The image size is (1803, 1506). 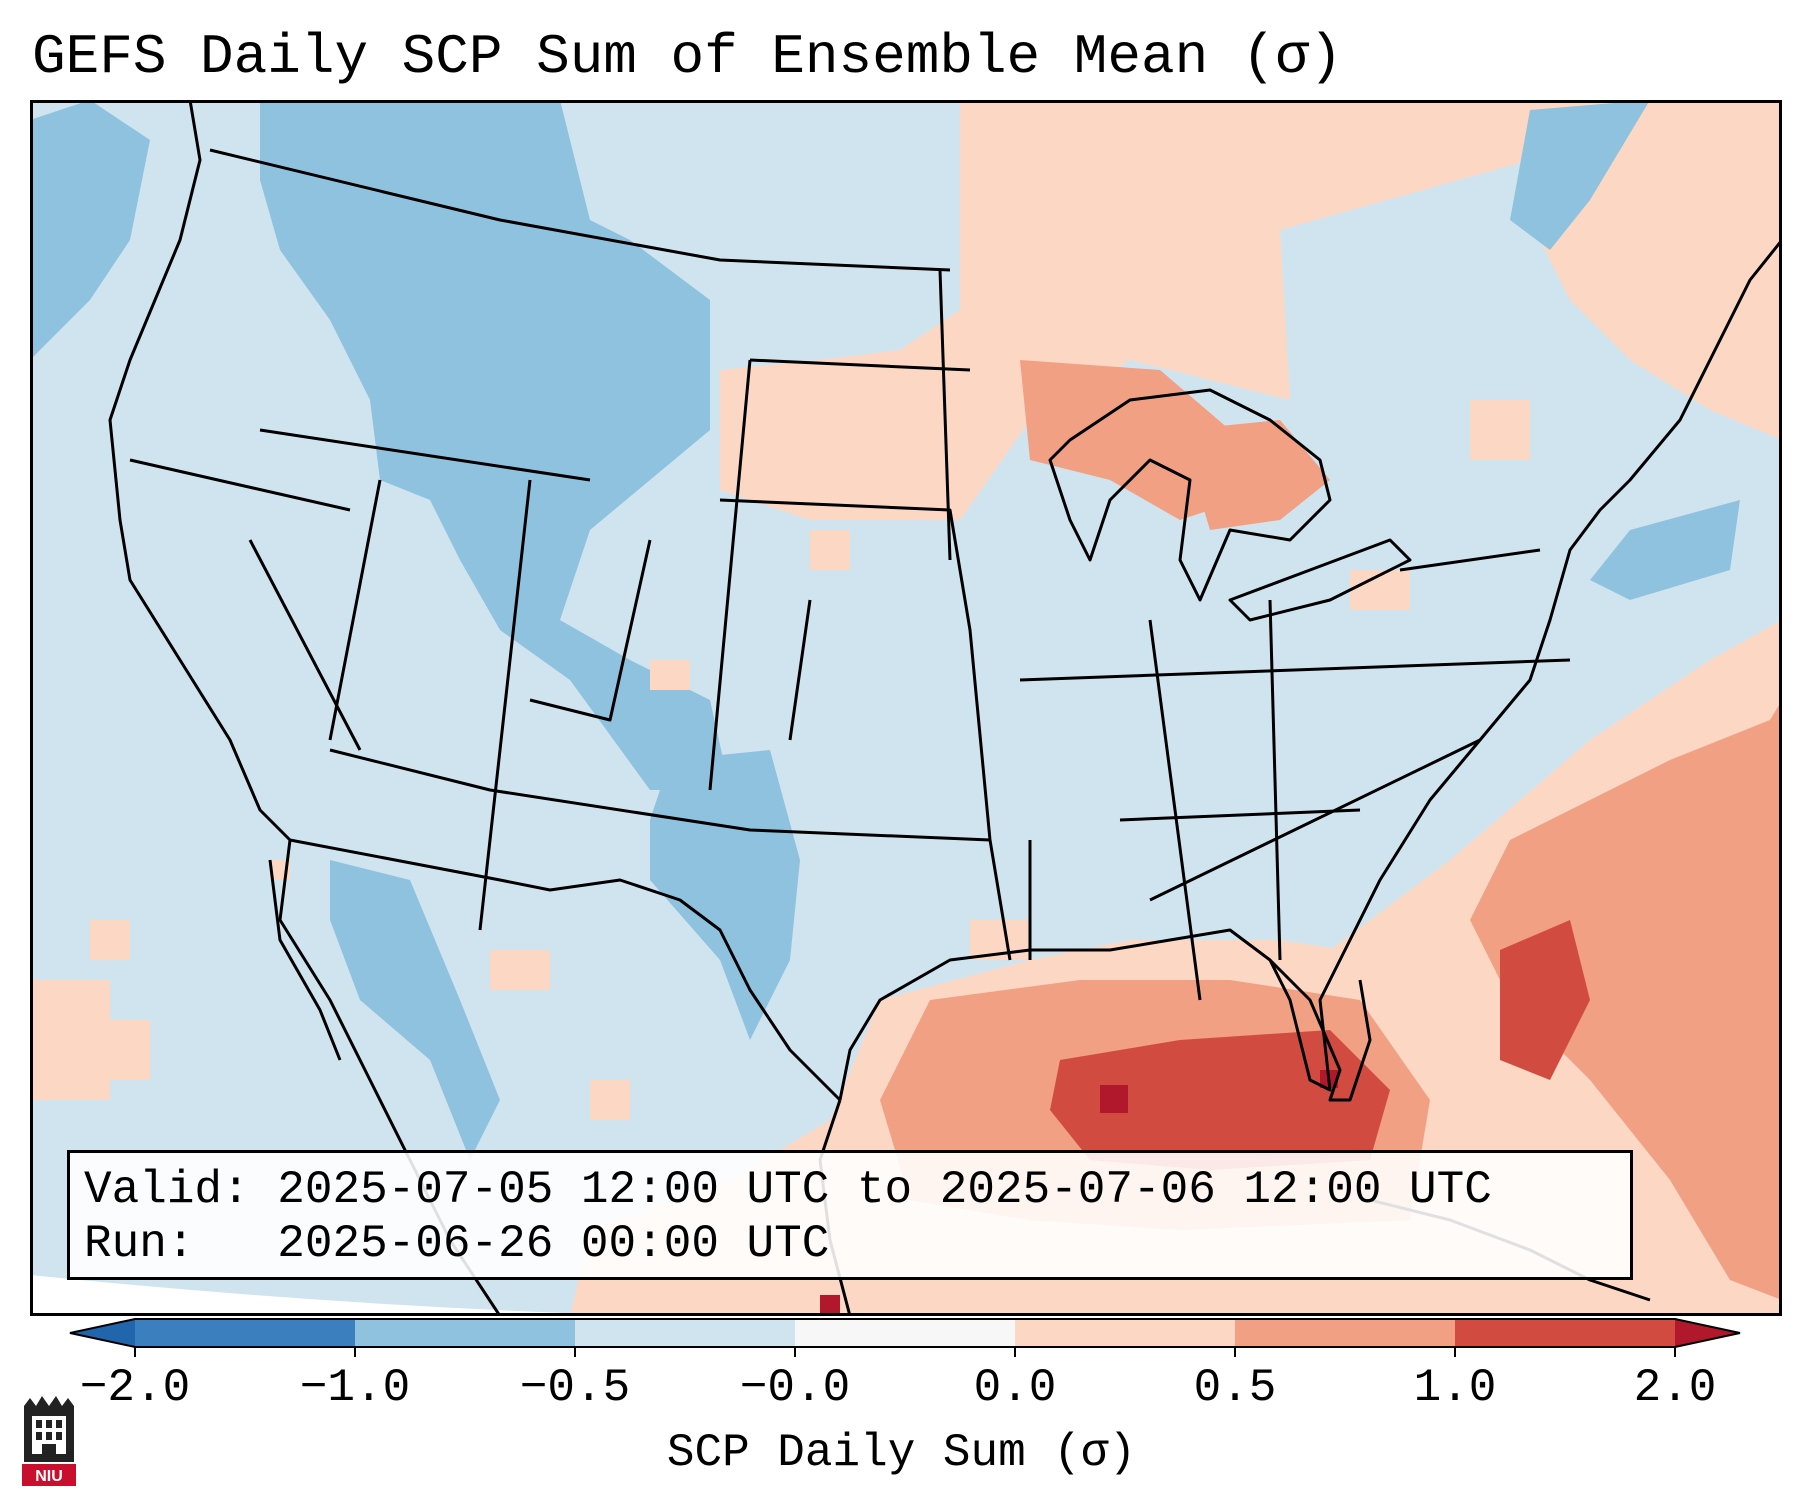 I want to click on colorbar-tick-label: −0.0, so click(x=795, y=1388).